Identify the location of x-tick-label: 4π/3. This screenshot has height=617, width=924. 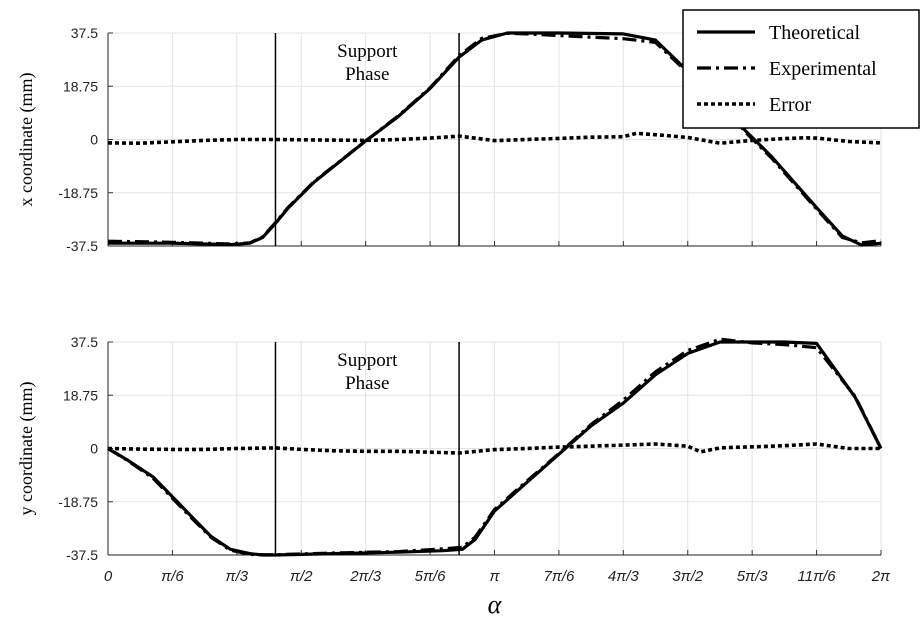
(624, 576).